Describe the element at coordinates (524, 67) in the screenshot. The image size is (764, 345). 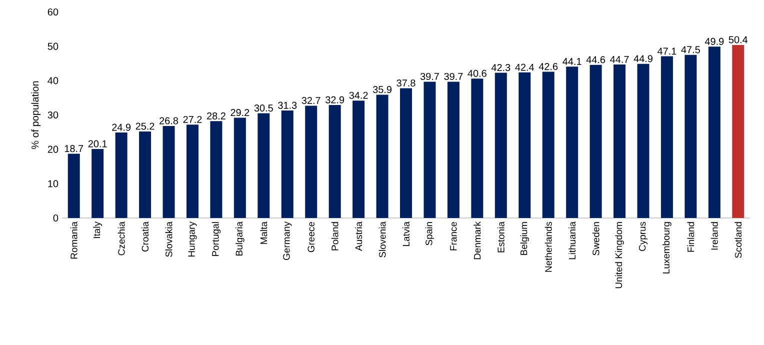
I see `data-label: 42.4` at that location.